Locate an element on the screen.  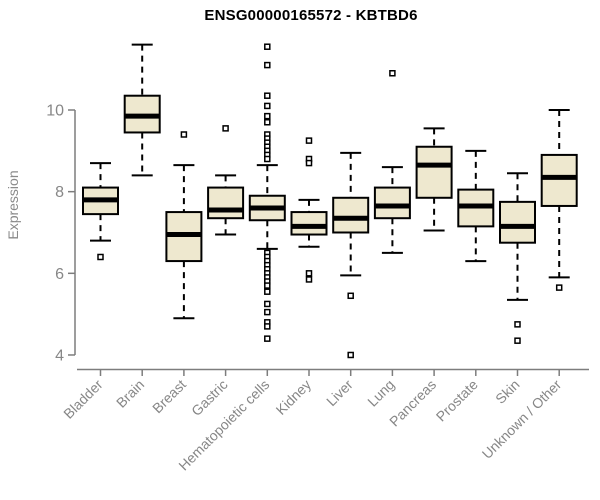
x-axis-label: Unknown / Other is located at coordinates (522, 419).